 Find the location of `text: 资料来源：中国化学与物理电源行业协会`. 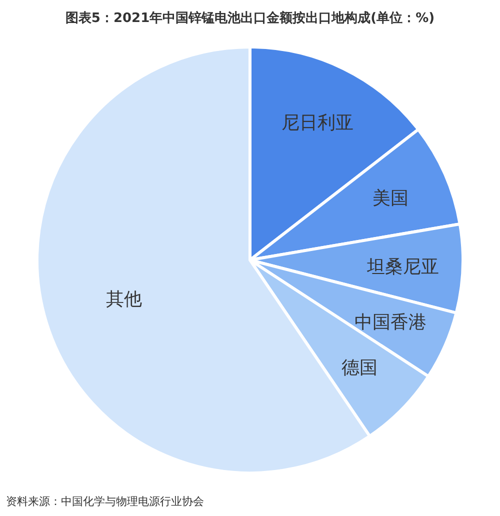

text: 资料来源：中国化学与物理电源行业协会 is located at coordinates (105, 501).